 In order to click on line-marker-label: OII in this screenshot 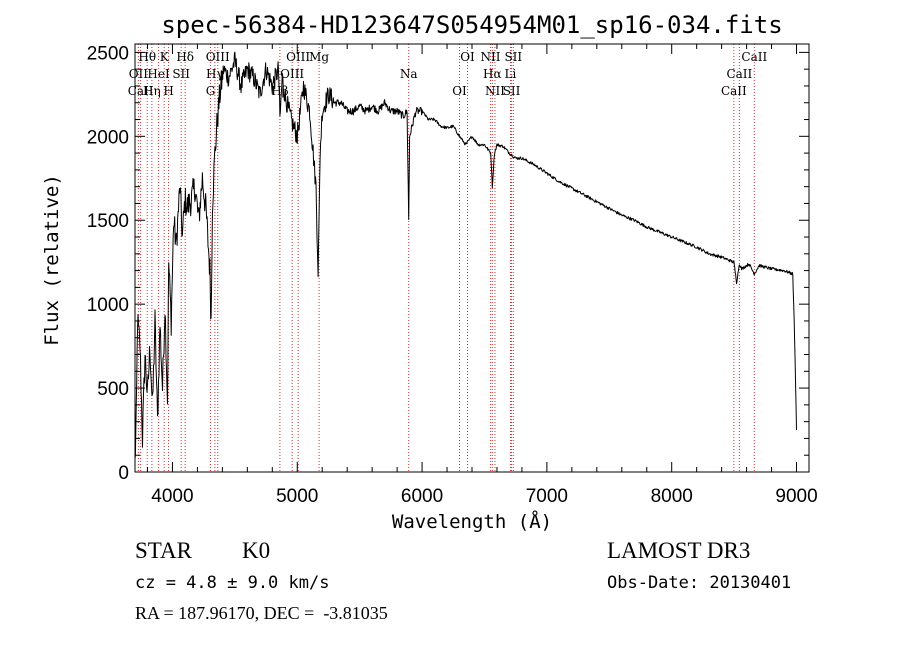, I will do `click(139, 74)`.